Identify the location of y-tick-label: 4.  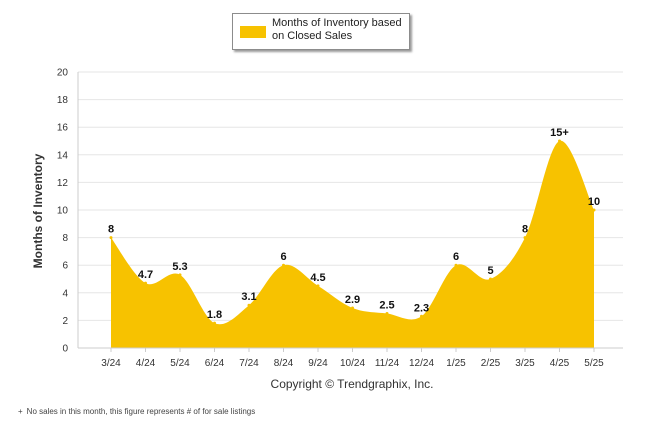
(65, 293).